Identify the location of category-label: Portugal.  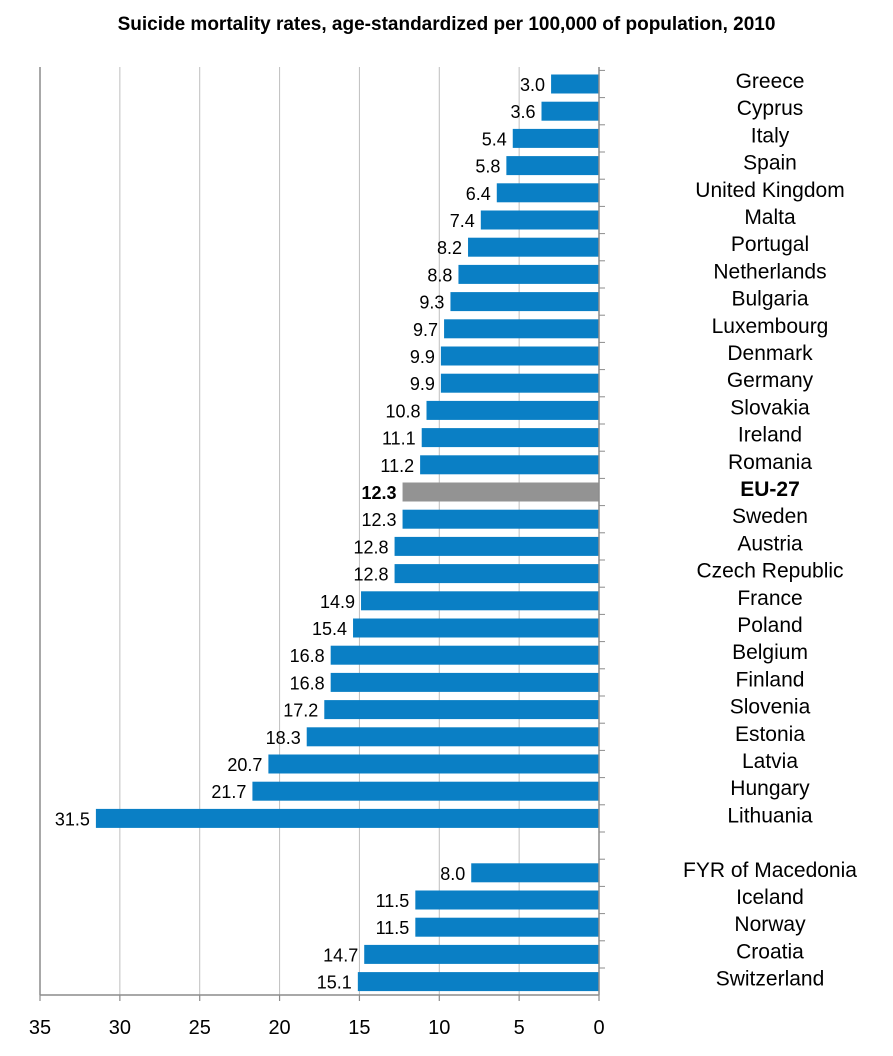
(770, 244).